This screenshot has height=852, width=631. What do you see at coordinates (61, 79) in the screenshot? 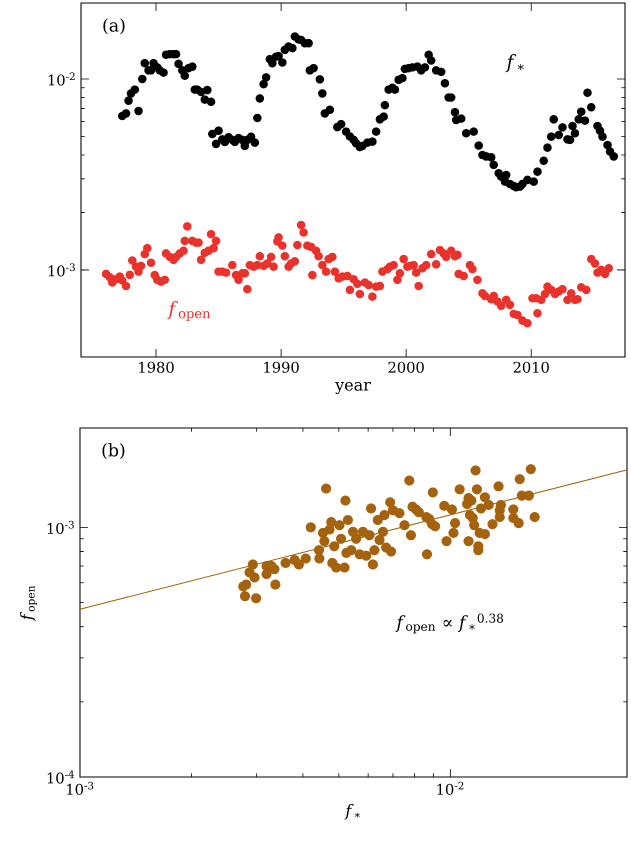
I see `y-tick-label: 10$^{-2}$` at bounding box center [61, 79].